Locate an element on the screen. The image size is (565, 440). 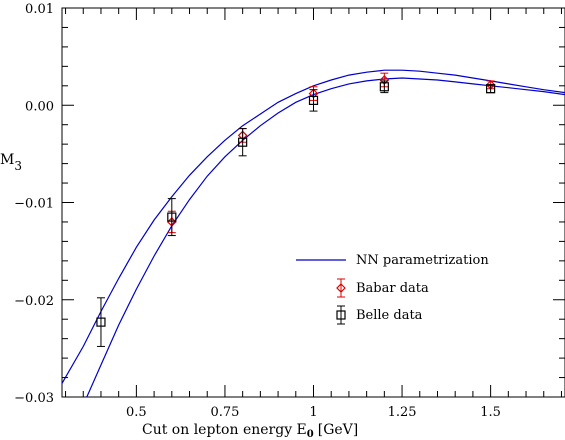
y-tick-label: 0.01 is located at coordinates (39, 9).